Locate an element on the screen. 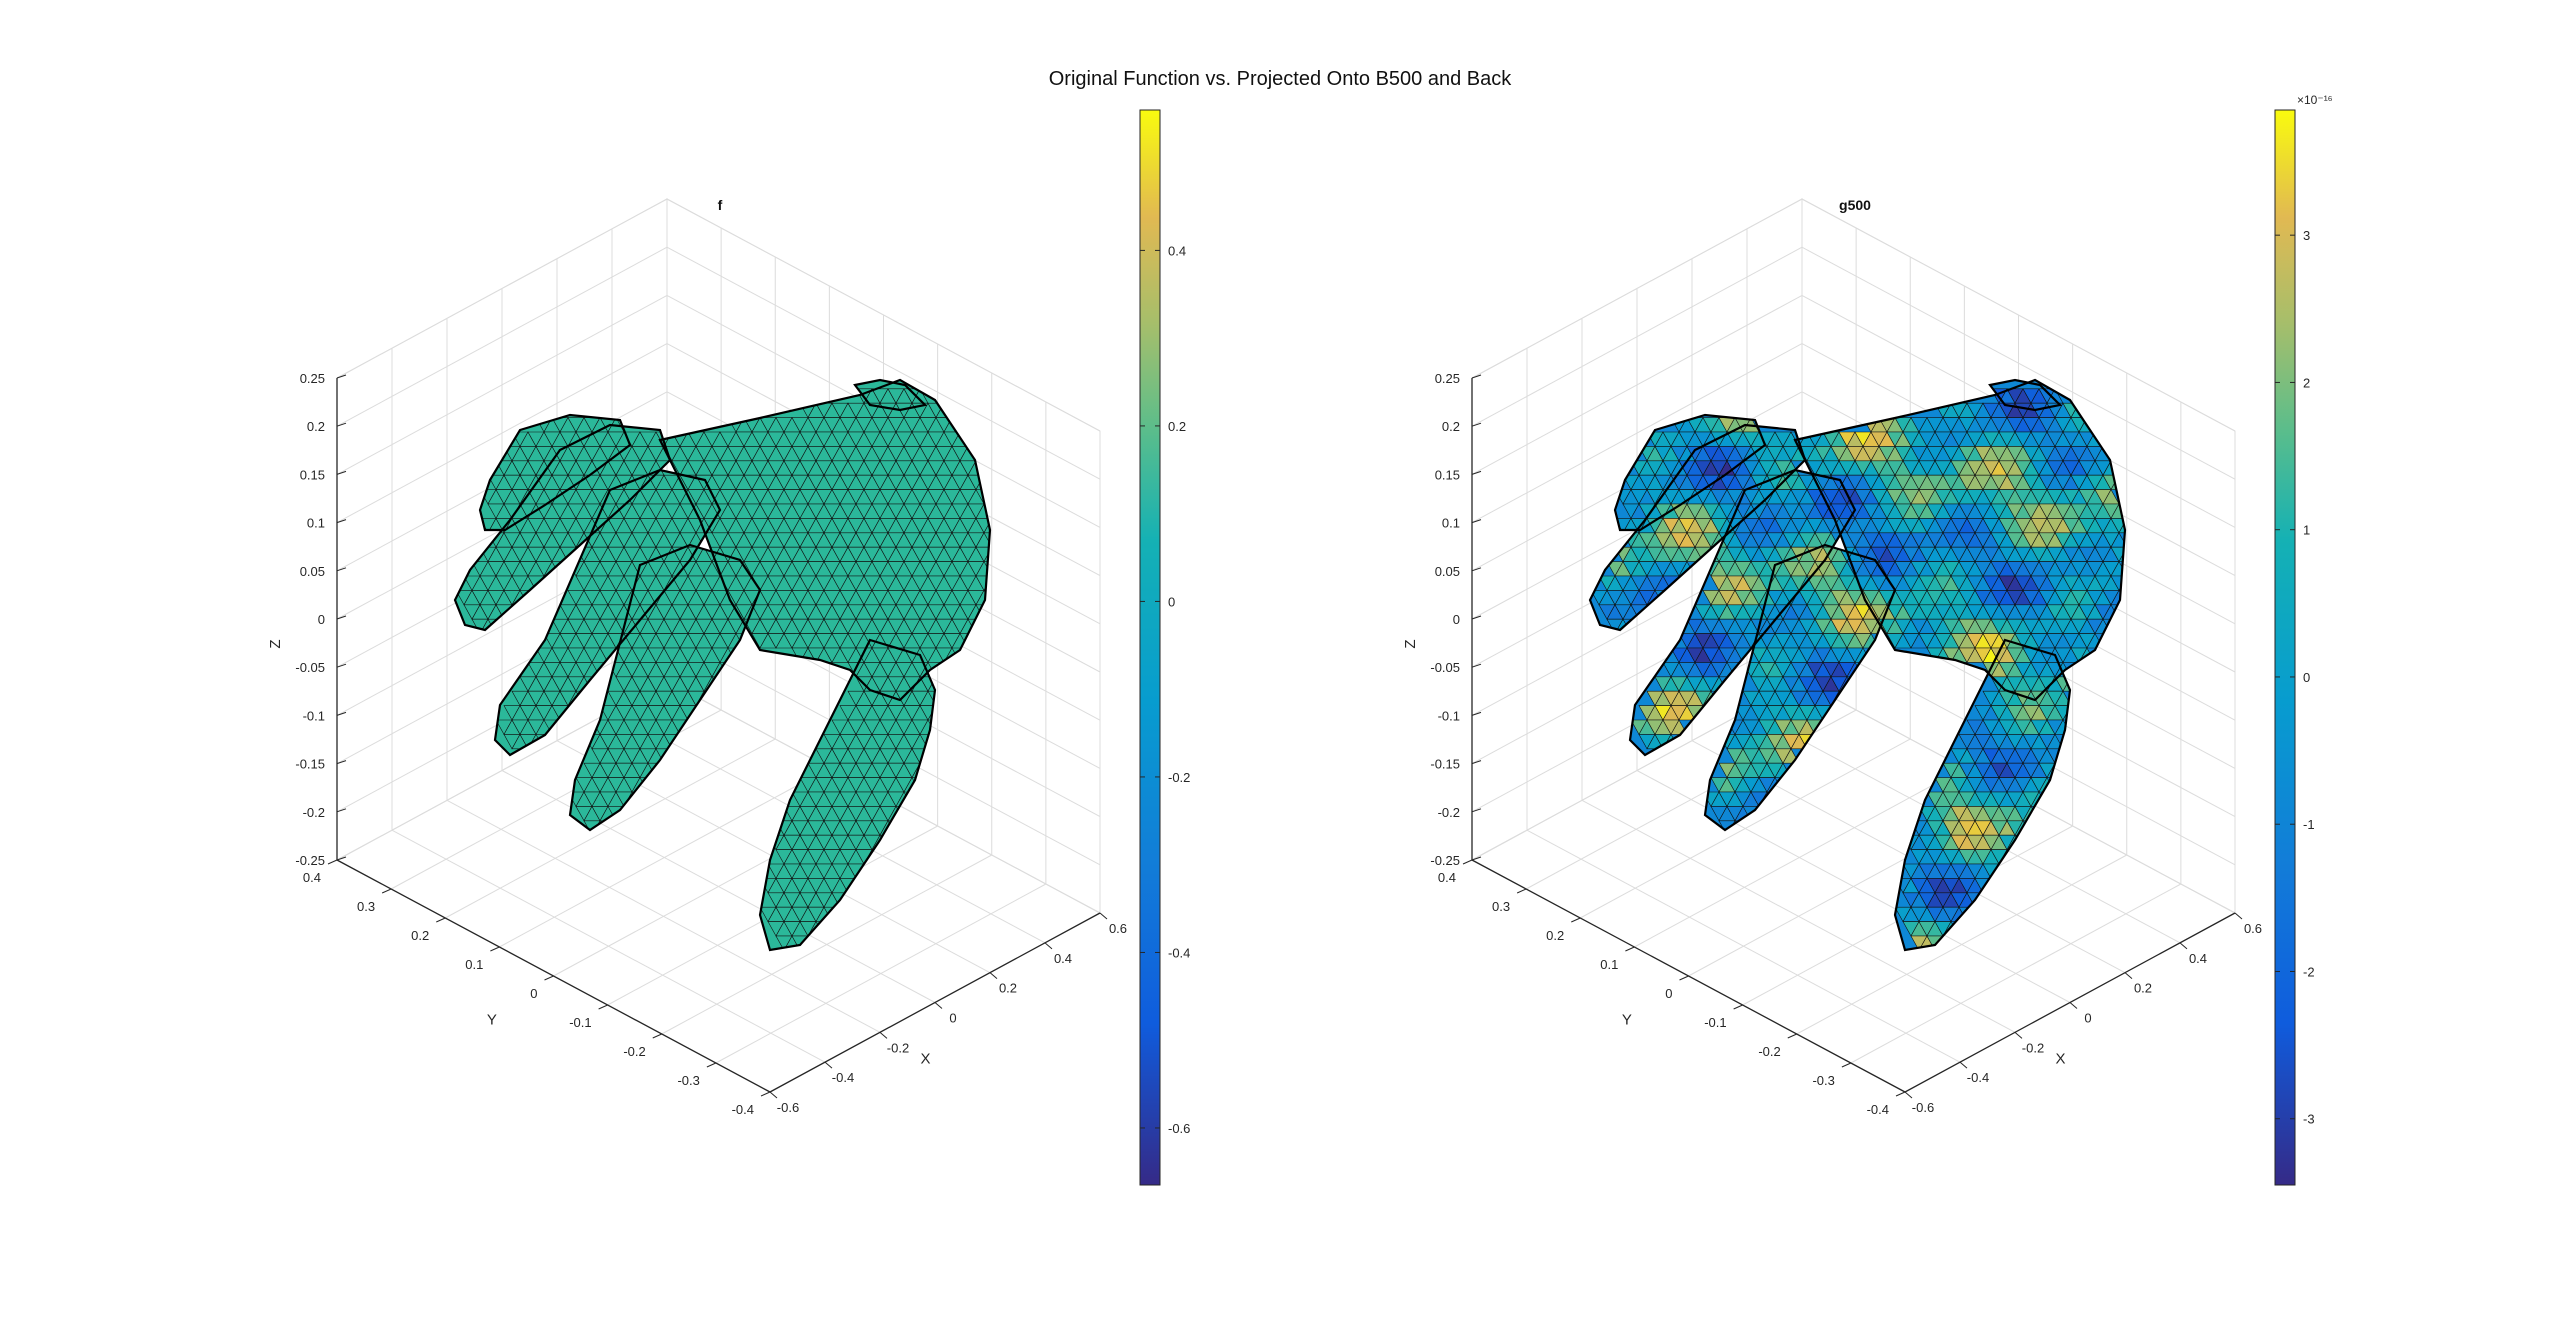  colorbar is located at coordinates (2285, 647).